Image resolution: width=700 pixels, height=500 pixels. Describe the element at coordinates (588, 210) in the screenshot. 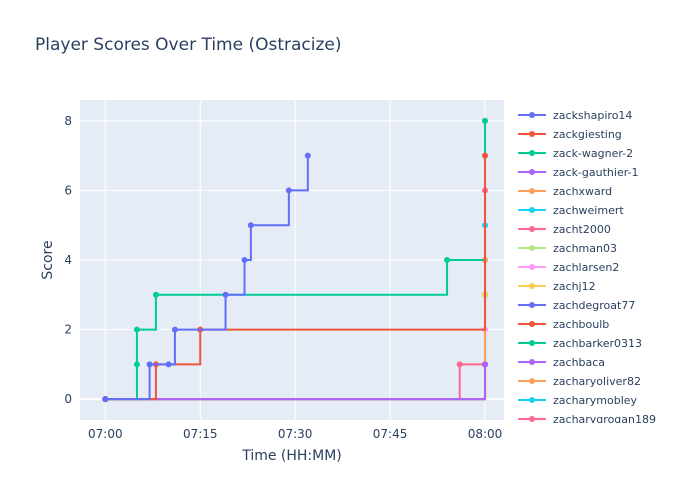

I see `legend-label: zachweimert` at that location.